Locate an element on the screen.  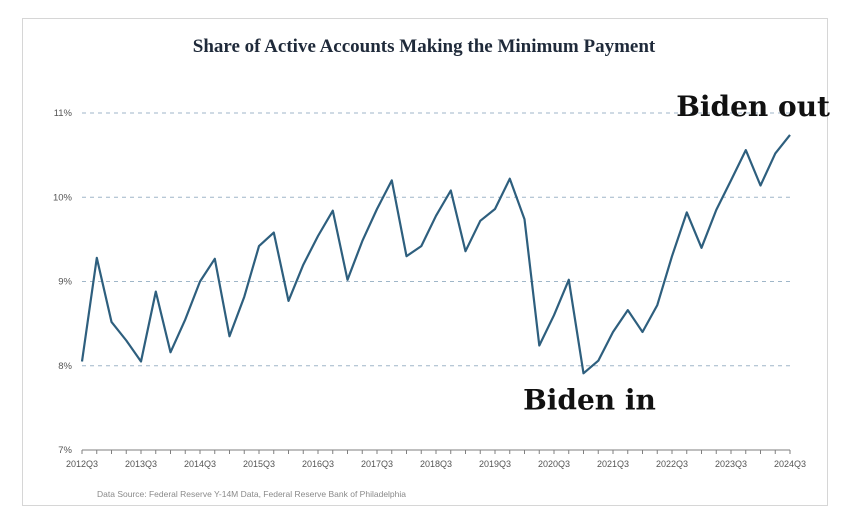
x-tick-label: 2019Q3 is located at coordinates (495, 464).